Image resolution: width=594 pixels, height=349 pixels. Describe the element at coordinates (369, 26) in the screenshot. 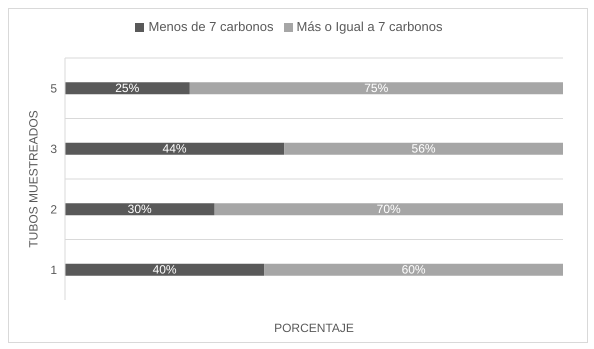

I see `legend-label: Más o Igual a 7 carbonos` at that location.